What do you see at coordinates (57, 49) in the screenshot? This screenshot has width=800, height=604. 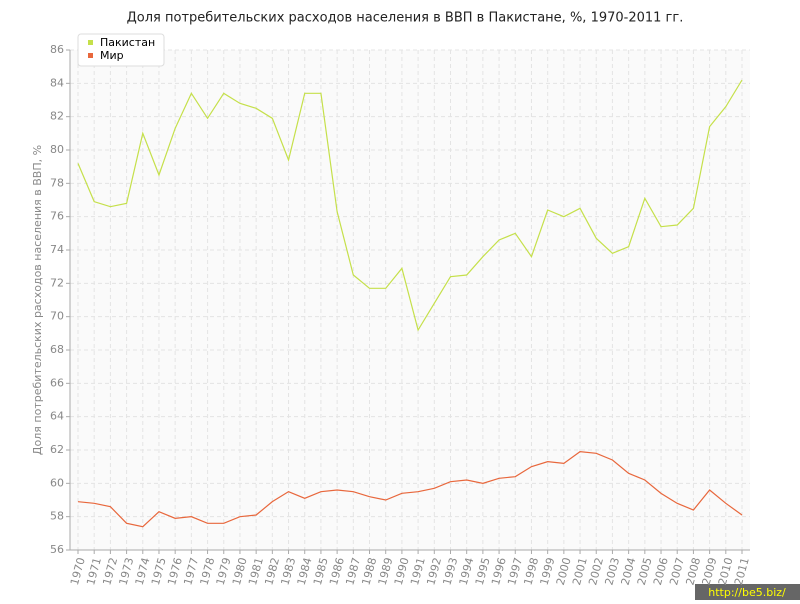 I see `y-tick-label: 86` at bounding box center [57, 49].